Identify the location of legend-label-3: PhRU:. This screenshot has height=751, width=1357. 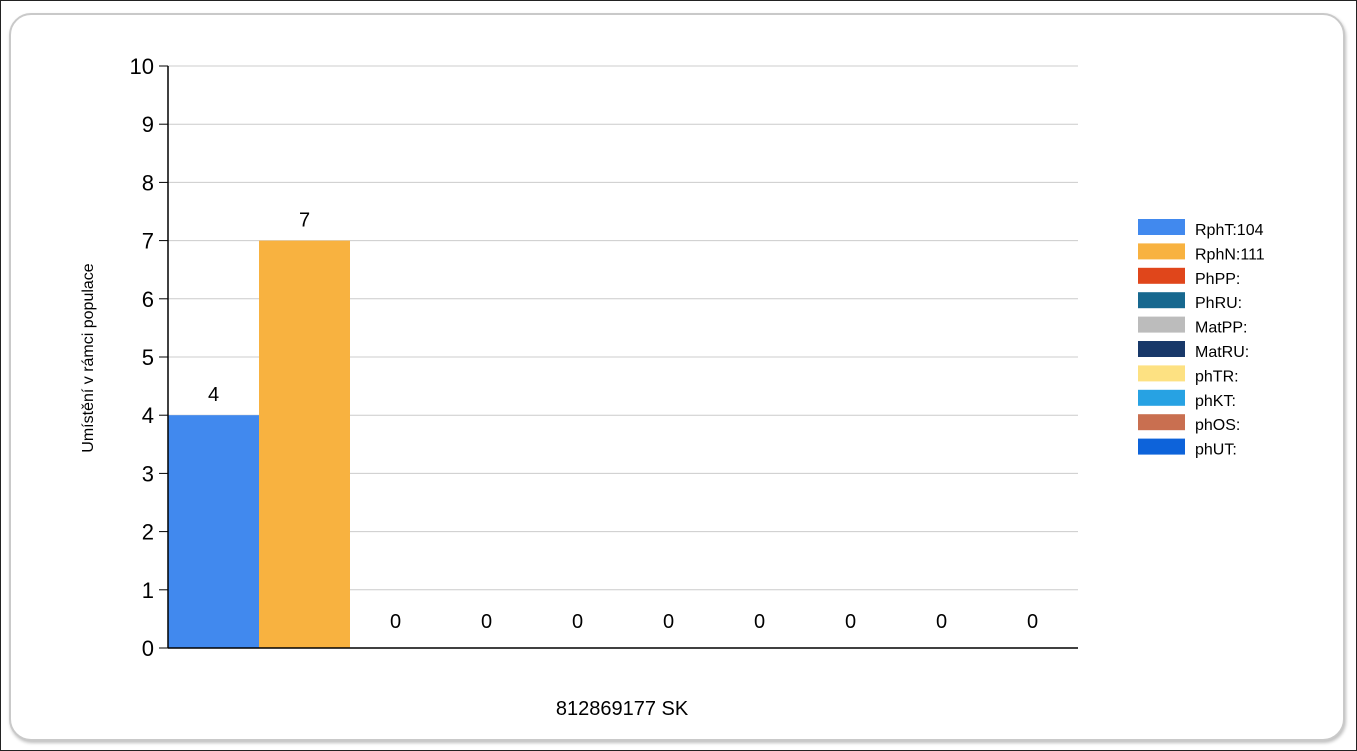
(1218, 303).